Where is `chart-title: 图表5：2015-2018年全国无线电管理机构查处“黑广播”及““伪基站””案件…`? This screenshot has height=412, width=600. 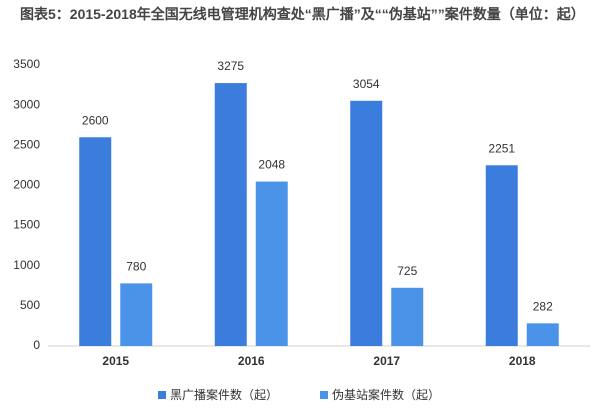 chart-title: 图表5：2015-2018年全国无线电管理机构查处“黑广播”及““伪基站””案件… is located at coordinates (302, 14).